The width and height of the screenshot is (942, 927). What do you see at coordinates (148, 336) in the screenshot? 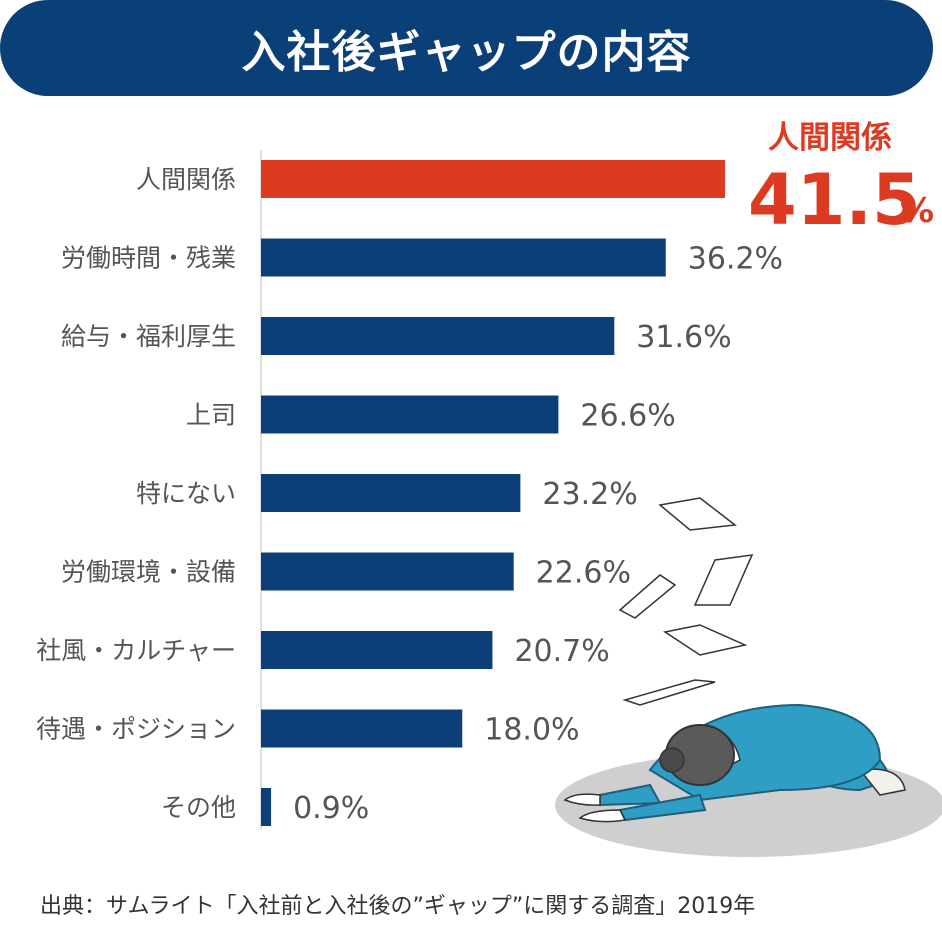
I see `category-label: 給与・福利厚生` at bounding box center [148, 336].